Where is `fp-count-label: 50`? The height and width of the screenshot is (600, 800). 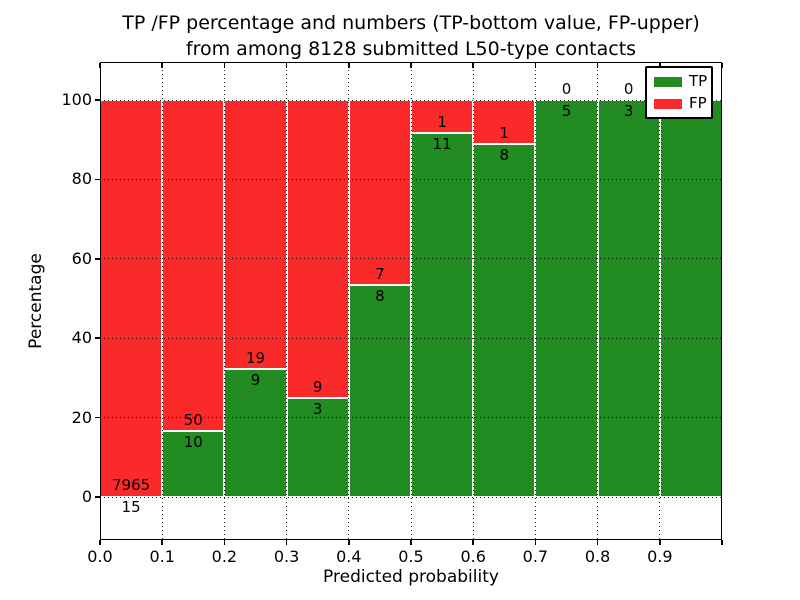 fp-count-label: 50 is located at coordinates (193, 419).